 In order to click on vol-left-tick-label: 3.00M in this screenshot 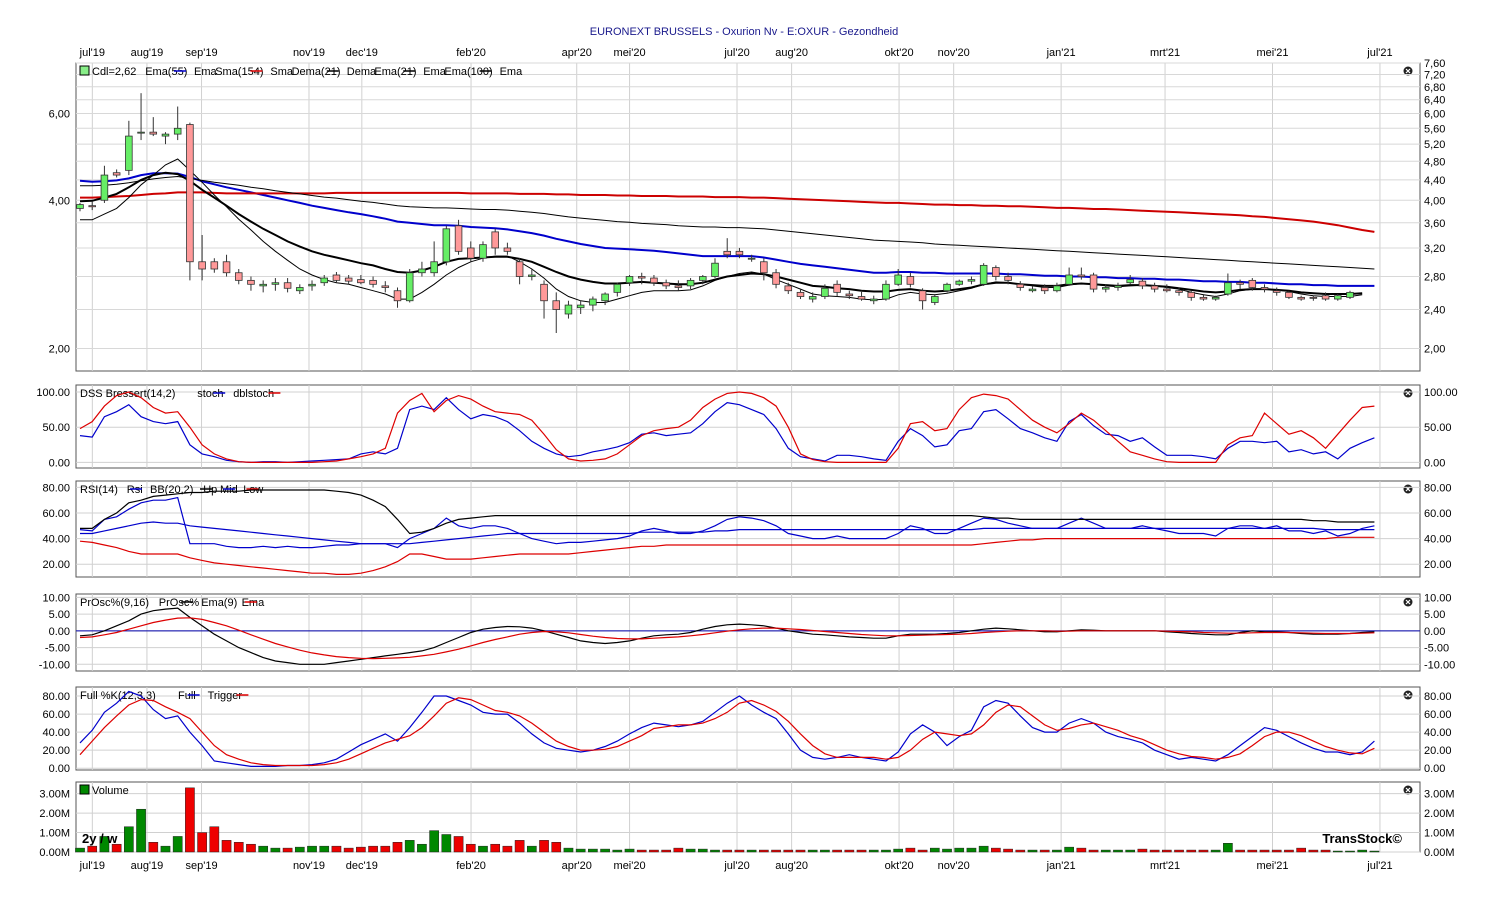, I will do `click(54, 795)`.